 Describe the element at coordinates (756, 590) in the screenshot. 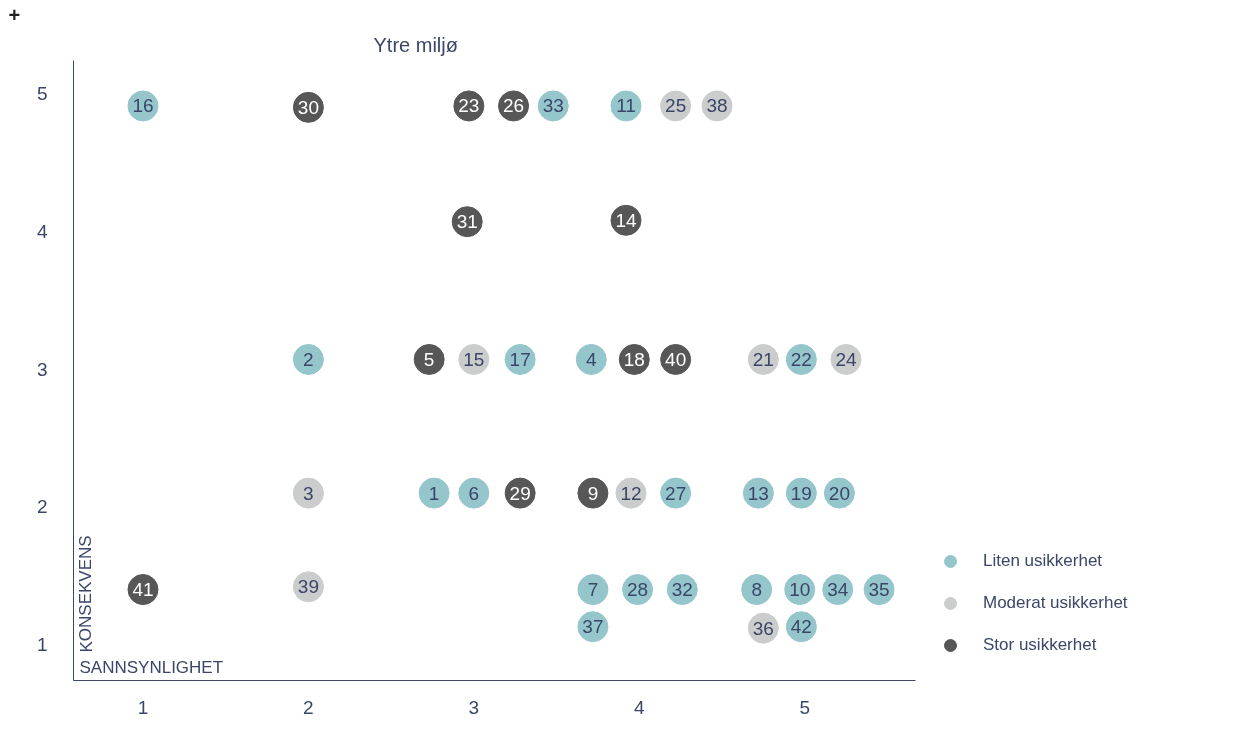

I see `annotation: 8` at that location.